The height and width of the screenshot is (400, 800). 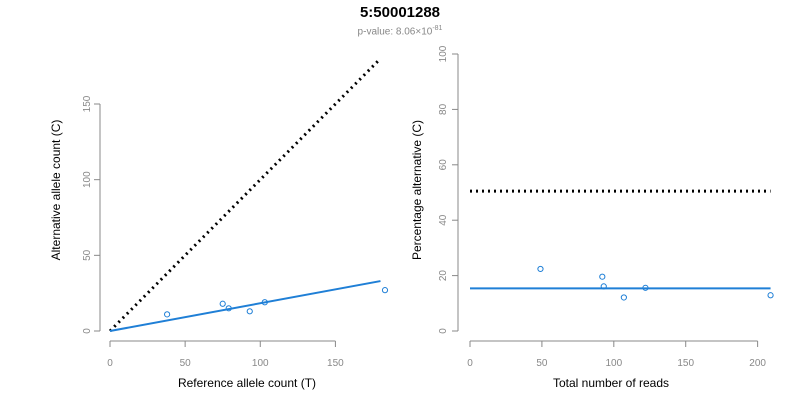 I want to click on p-value-subtitle: p-value: 8.06×10-81, so click(x=400, y=31).